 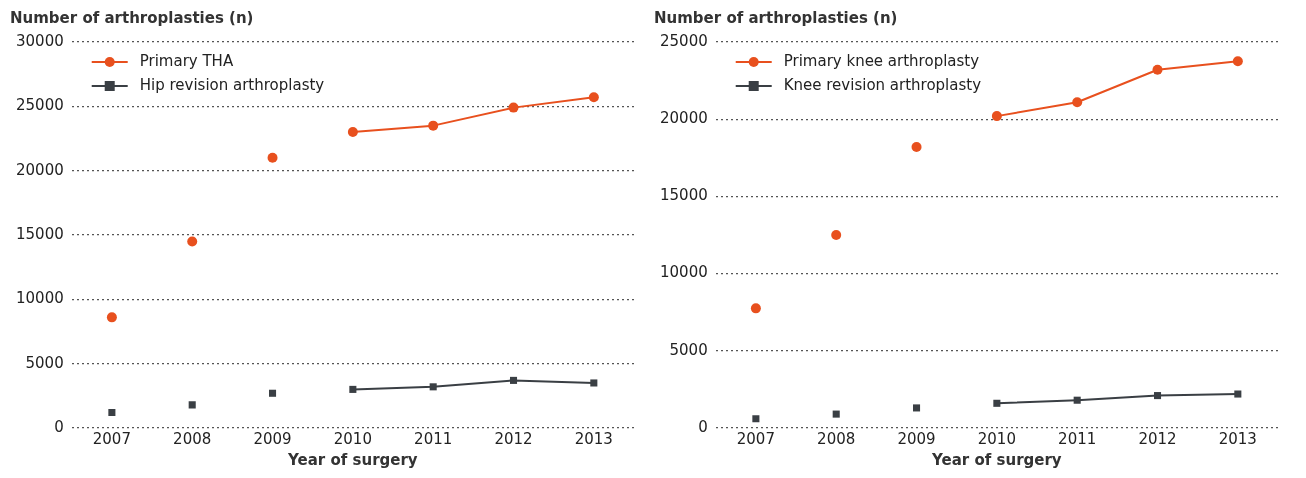 I want to click on legend-label: Primary knee arthroplasty, so click(x=881, y=60).